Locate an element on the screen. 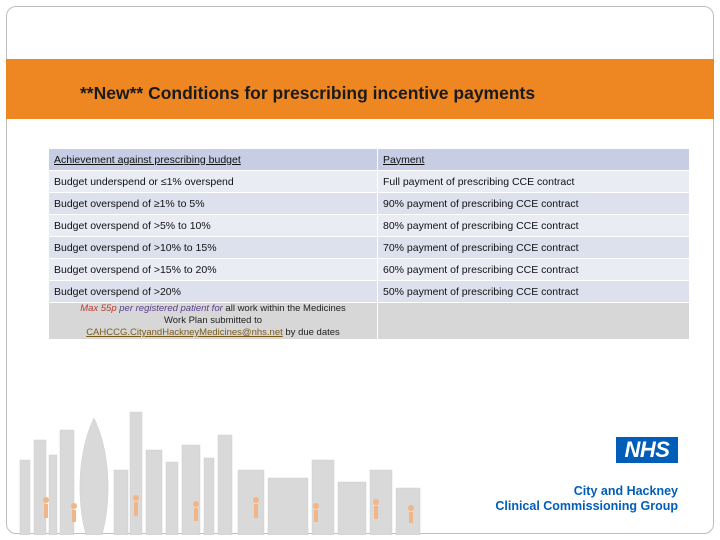 This screenshot has width=720, height=540. payment-cell: 90% payment of prescribing CCE contract is located at coordinates (533, 203).